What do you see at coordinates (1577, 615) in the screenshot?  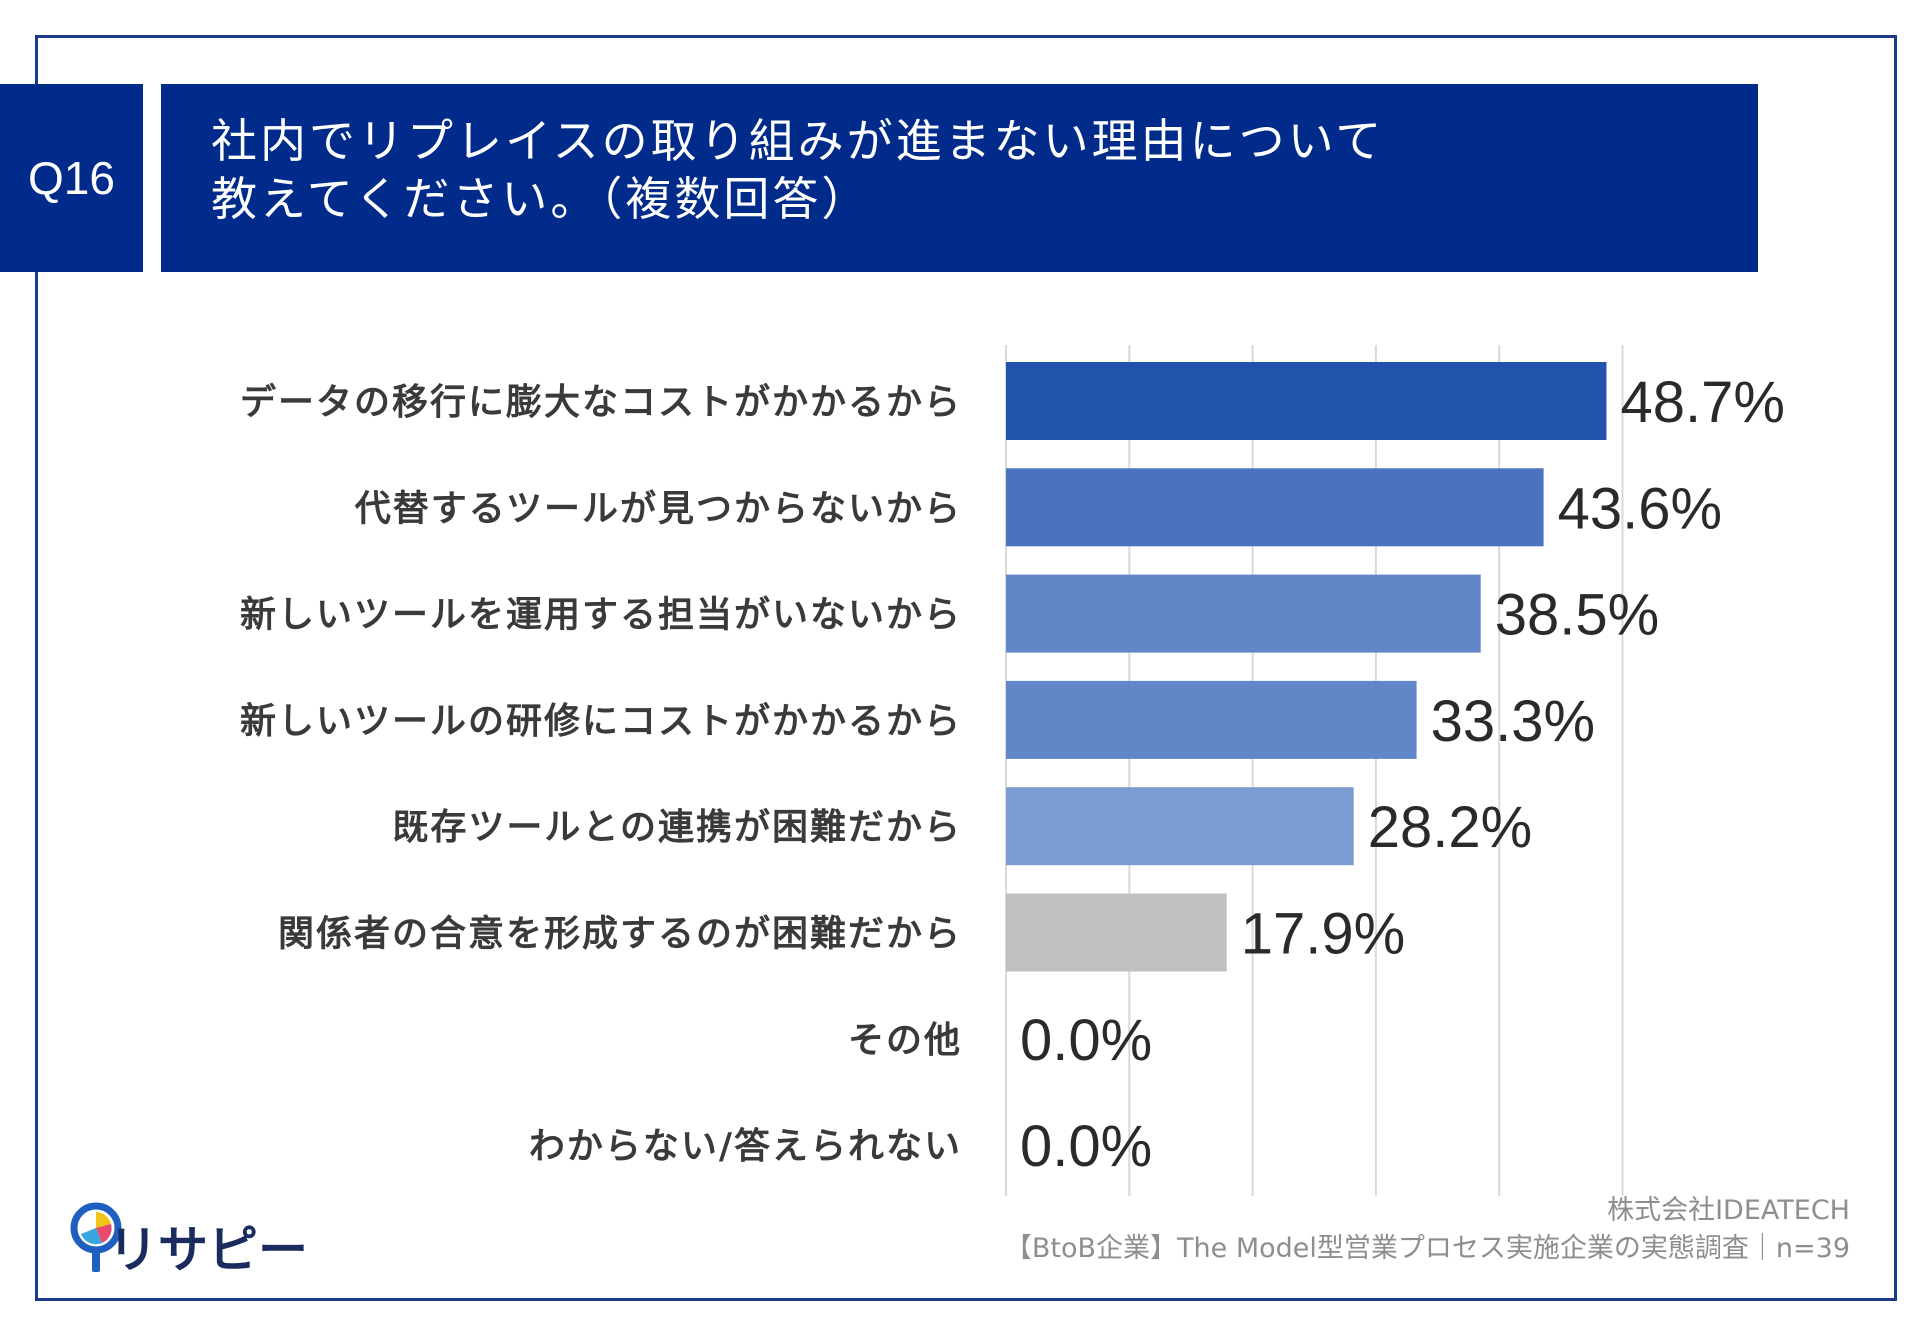 I see `value-label: 38.5%` at bounding box center [1577, 615].